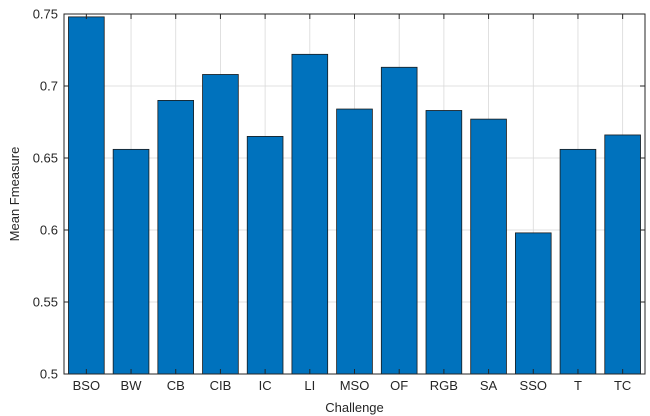  Describe the element at coordinates (399, 220) in the screenshot. I see `bar-of` at that location.